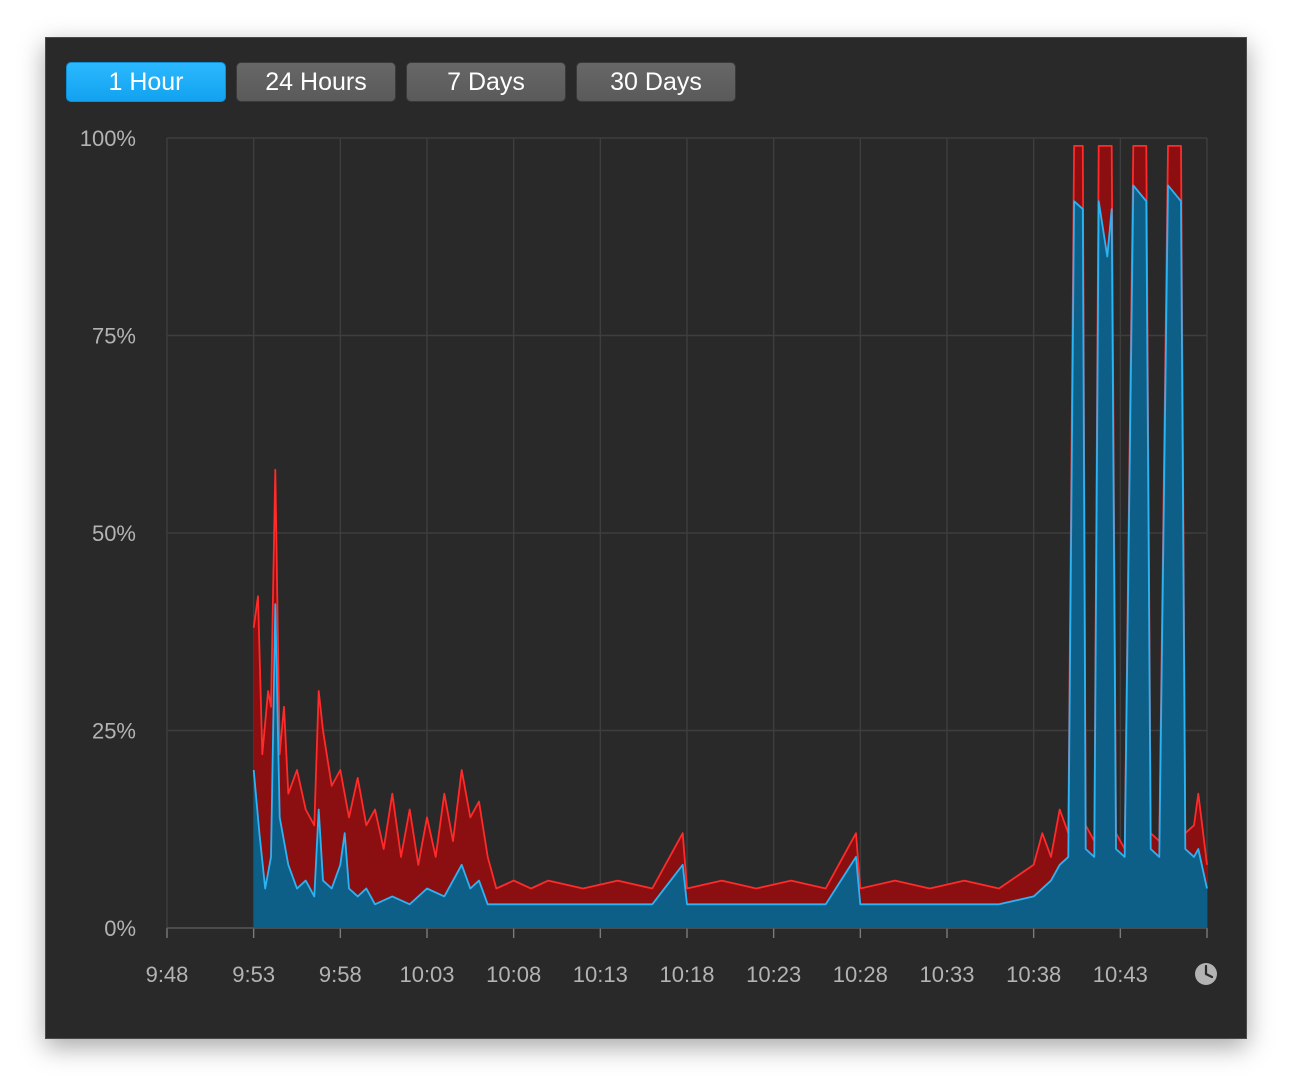 This screenshot has width=1292, height=1092. What do you see at coordinates (1120, 974) in the screenshot?
I see `x-tick-label: 10:43` at bounding box center [1120, 974].